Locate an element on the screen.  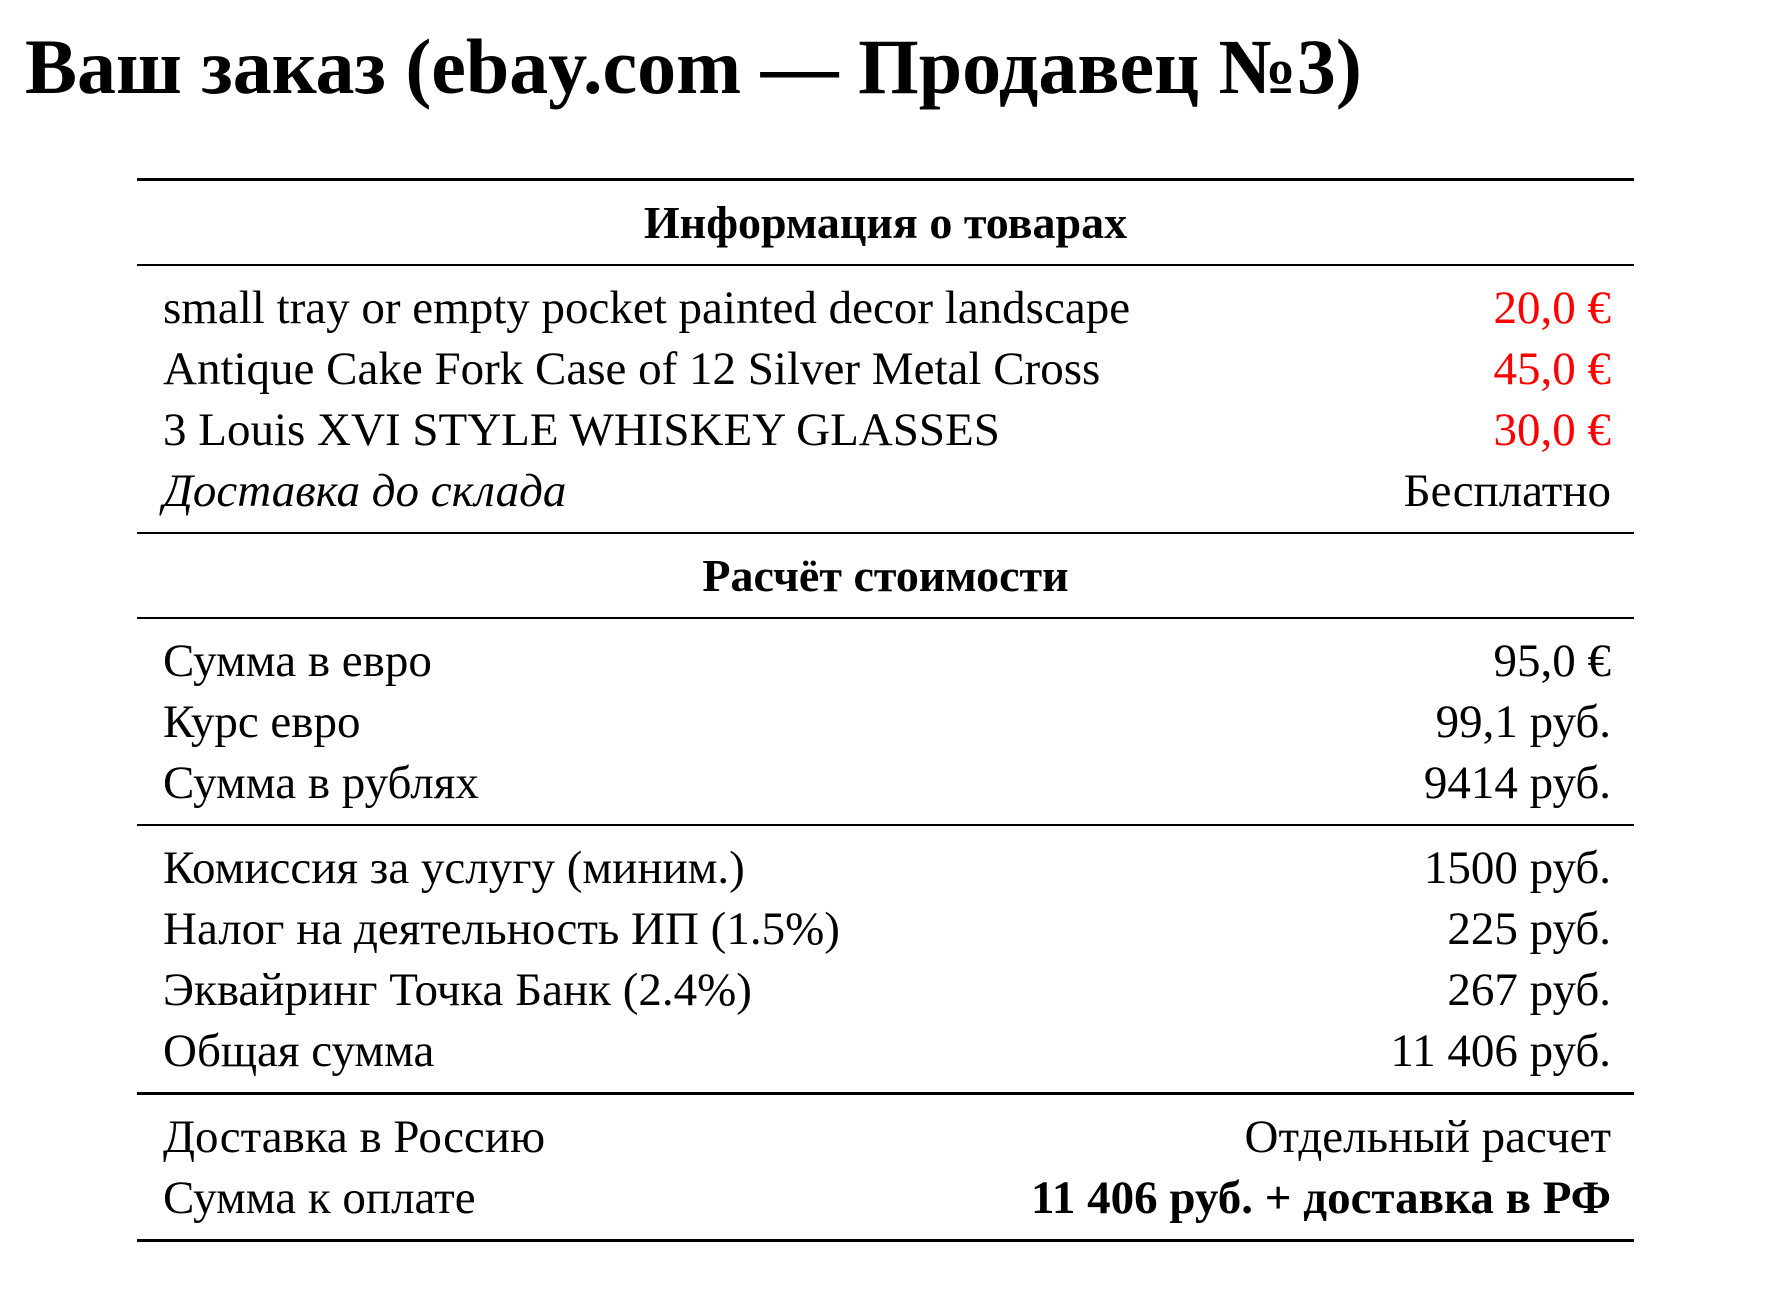
calc-section-header: Расчёт стоимости is located at coordinates (885, 575).